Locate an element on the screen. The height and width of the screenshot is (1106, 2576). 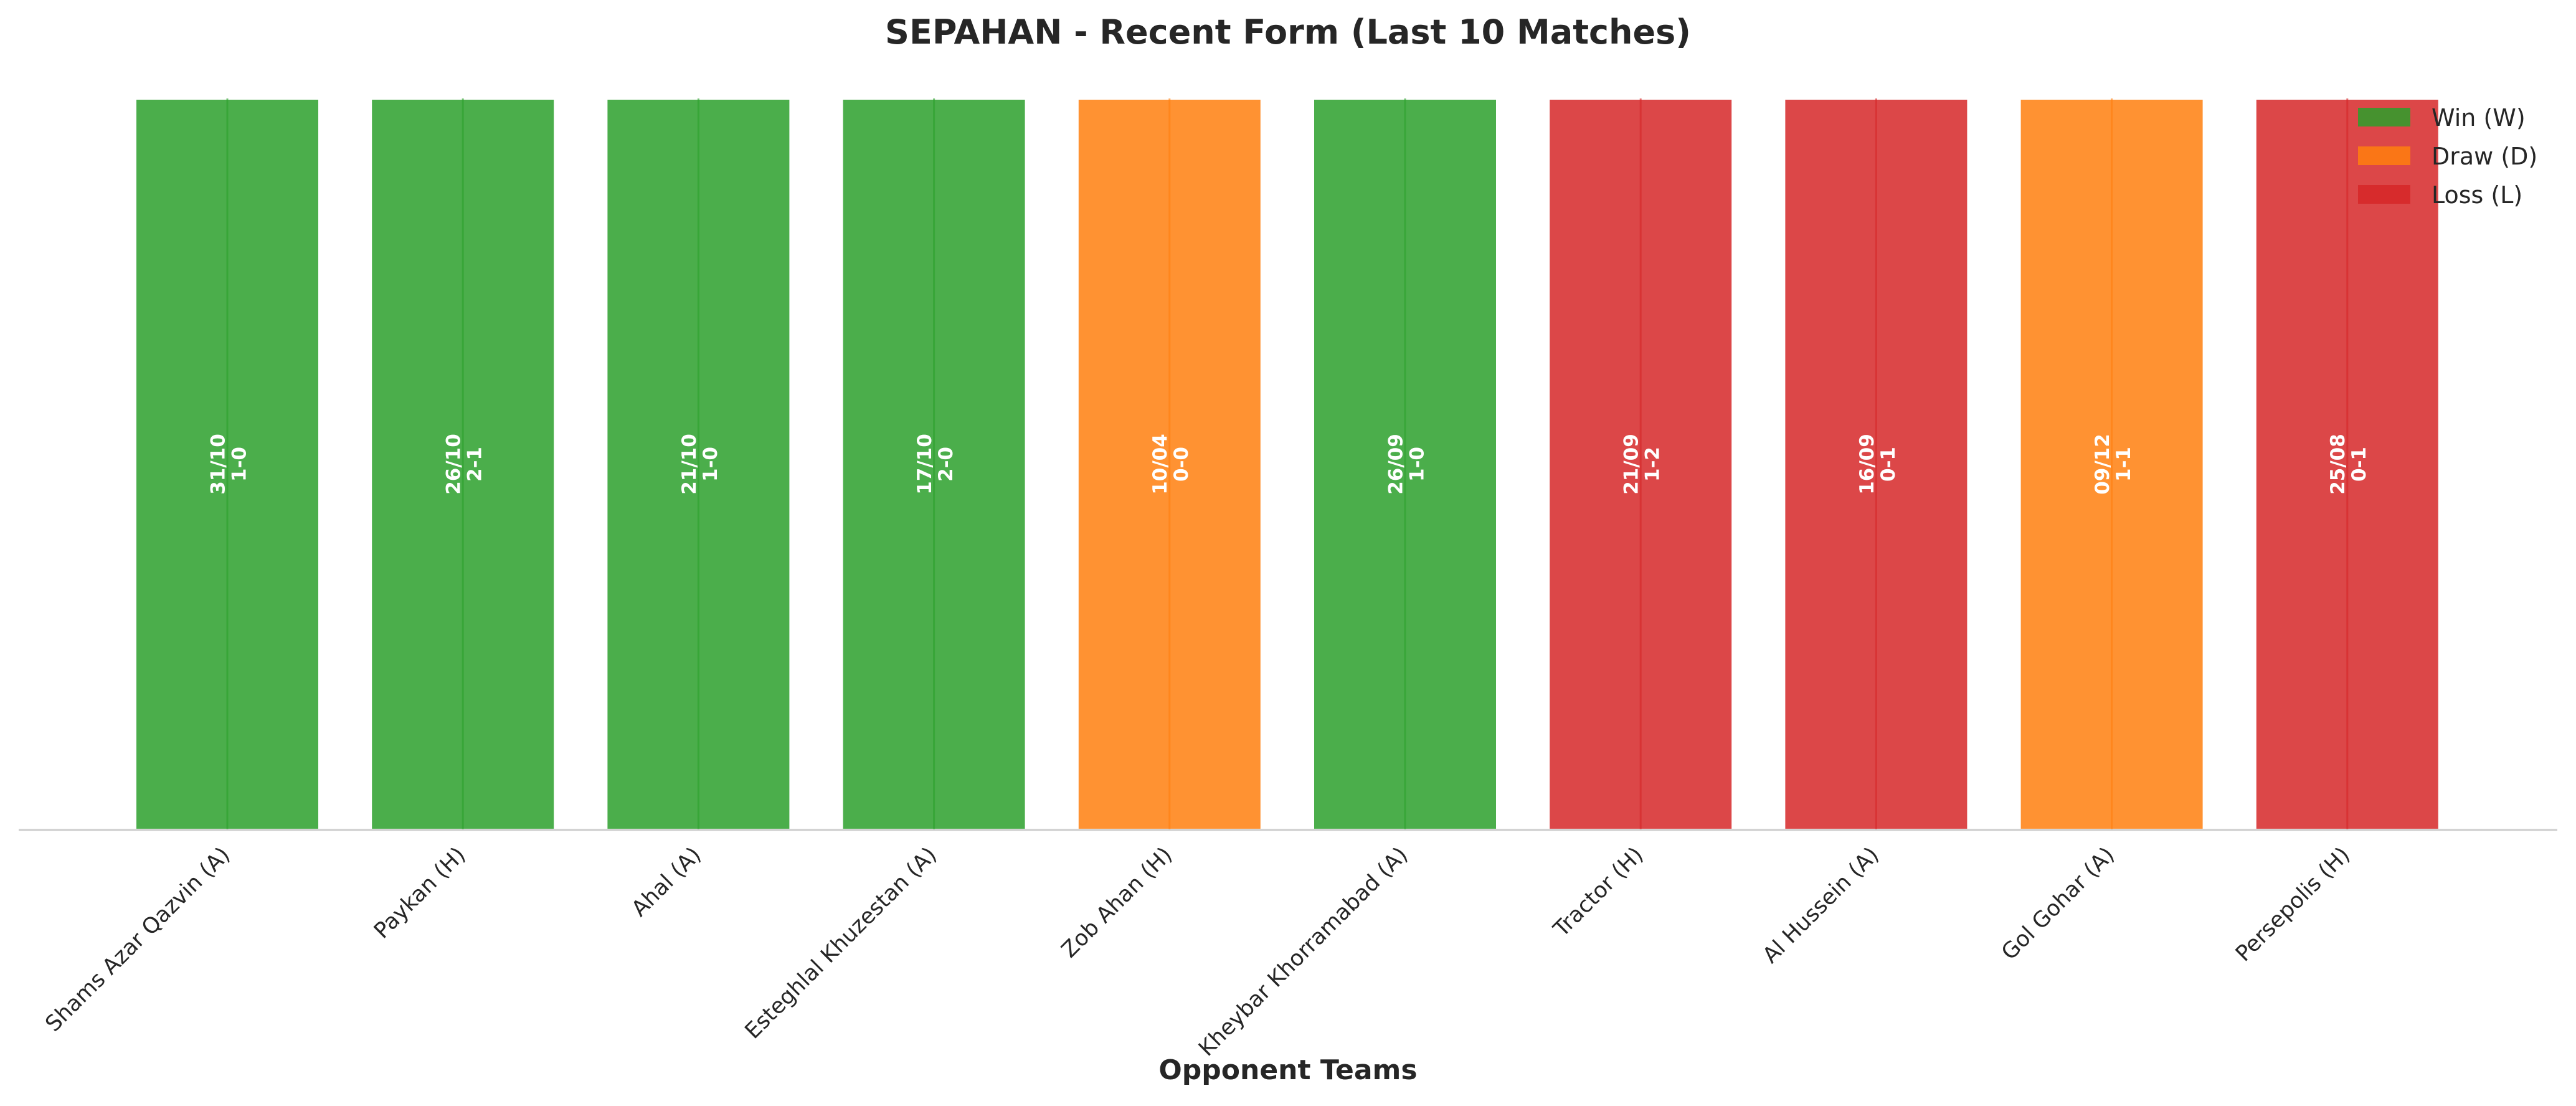
bar-date: 16/09 is located at coordinates (1867, 464).